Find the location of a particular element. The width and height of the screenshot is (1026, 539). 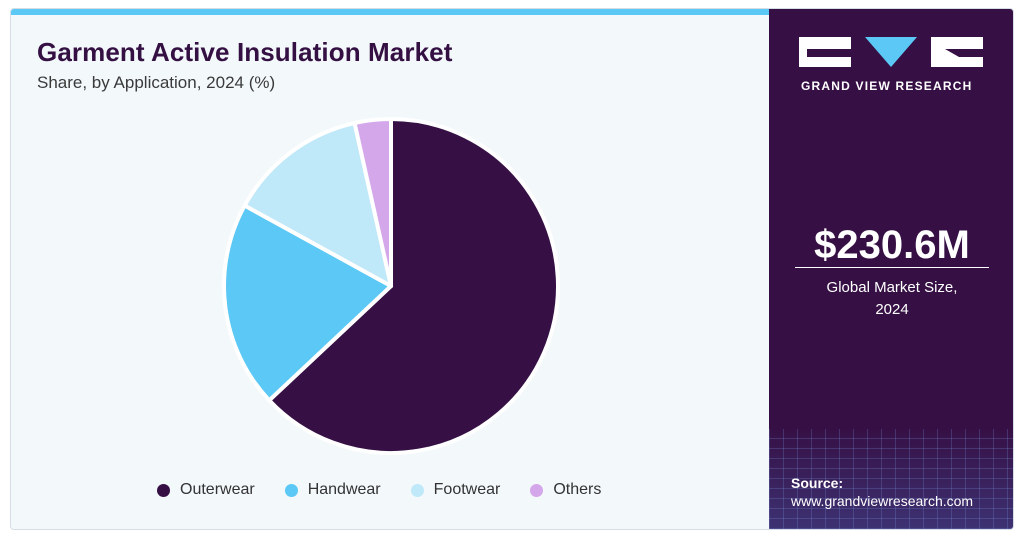

legend-label-others: Others is located at coordinates (577, 489).